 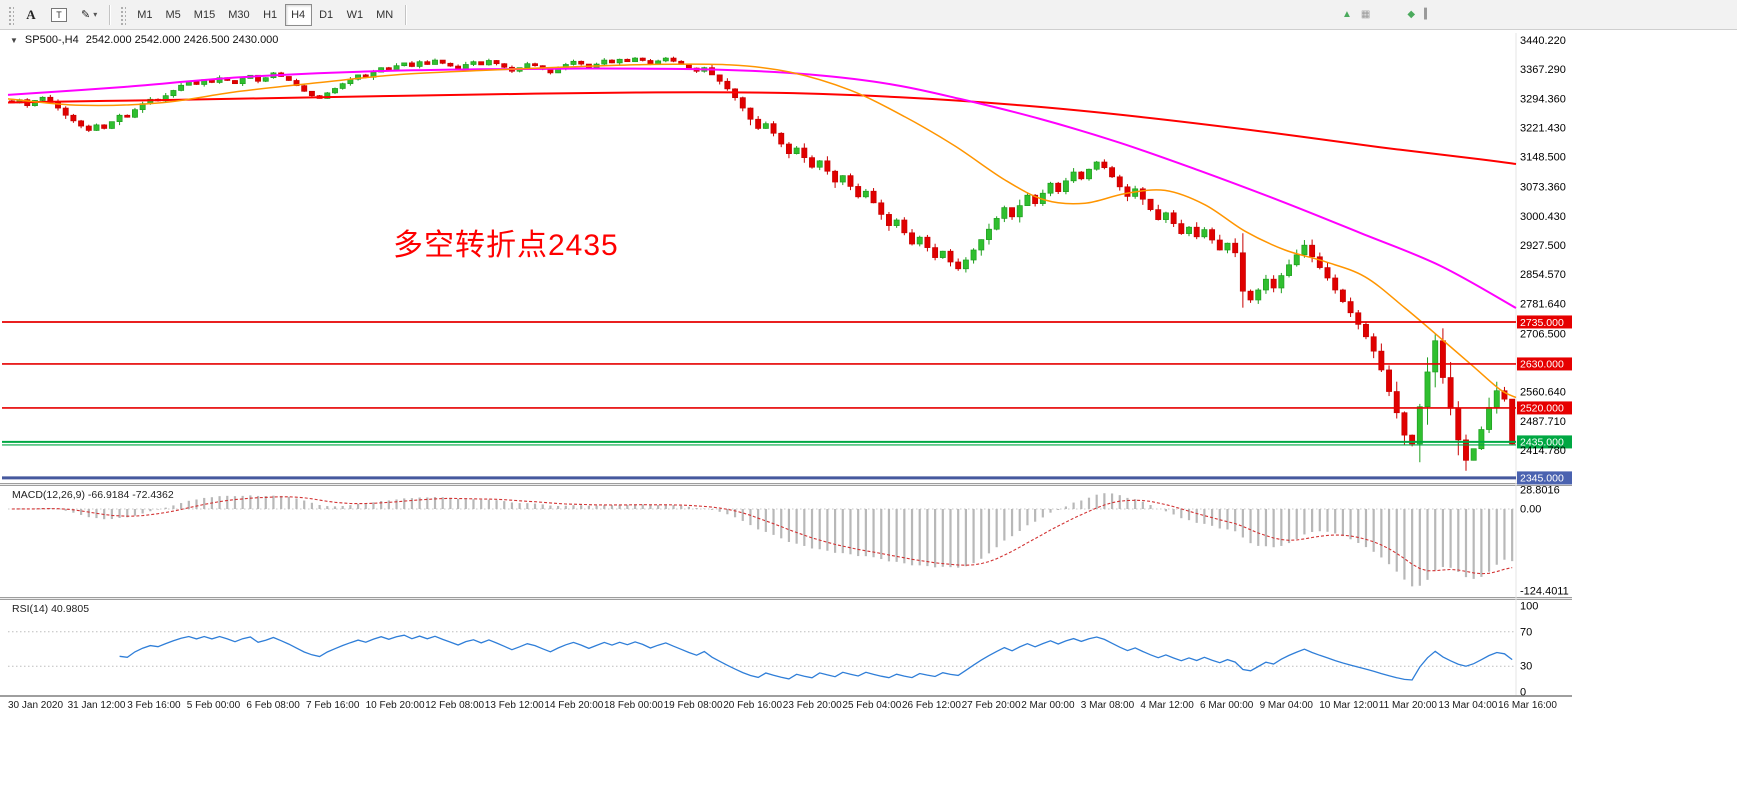 I want to click on svg-text: 2735.000, so click(x=1542, y=323).